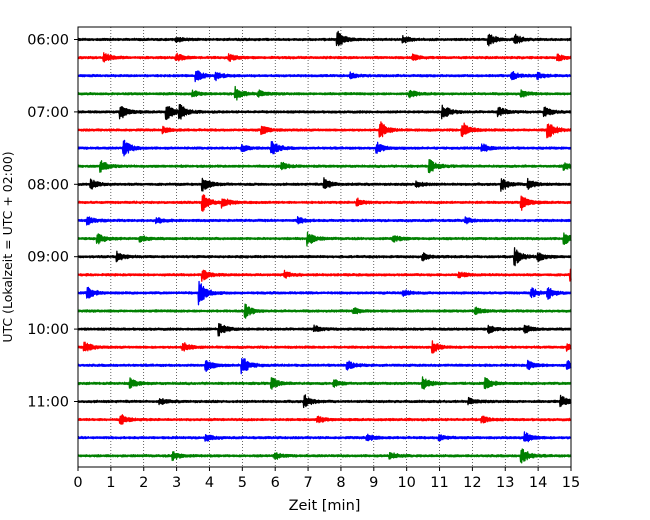  What do you see at coordinates (7, 246) in the screenshot?
I see `y-axis-label: UTC (Lokalzeit = UTC + 02:00)` at bounding box center [7, 246].